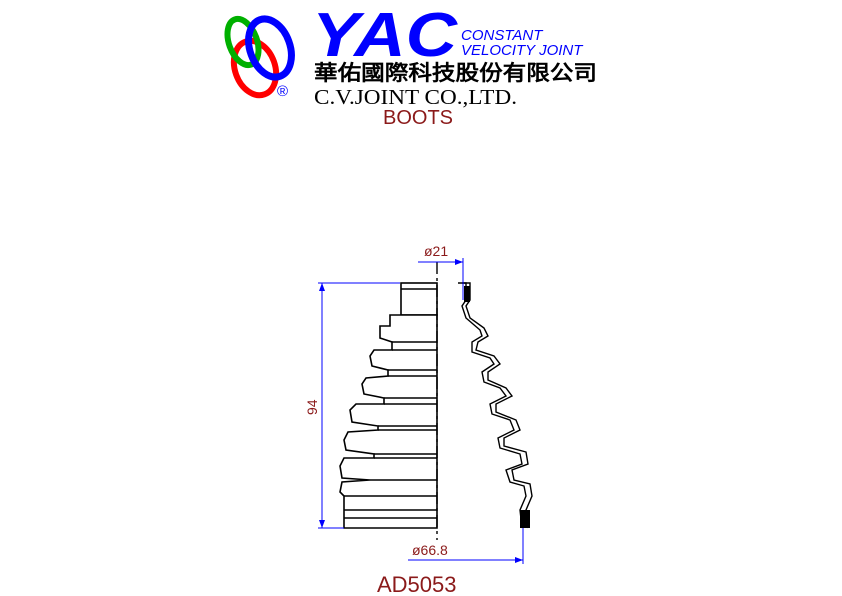 This screenshot has height=596, width=842. I want to click on company-name-chinese: 華佑國際科技股份有限公司, so click(455, 73).